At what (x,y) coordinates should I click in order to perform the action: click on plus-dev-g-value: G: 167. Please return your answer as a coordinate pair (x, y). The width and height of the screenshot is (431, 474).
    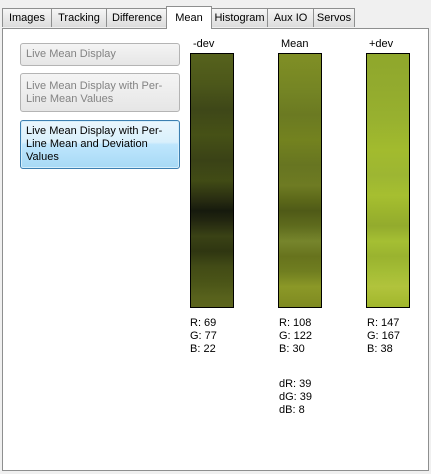
    Looking at the image, I should click on (384, 336).